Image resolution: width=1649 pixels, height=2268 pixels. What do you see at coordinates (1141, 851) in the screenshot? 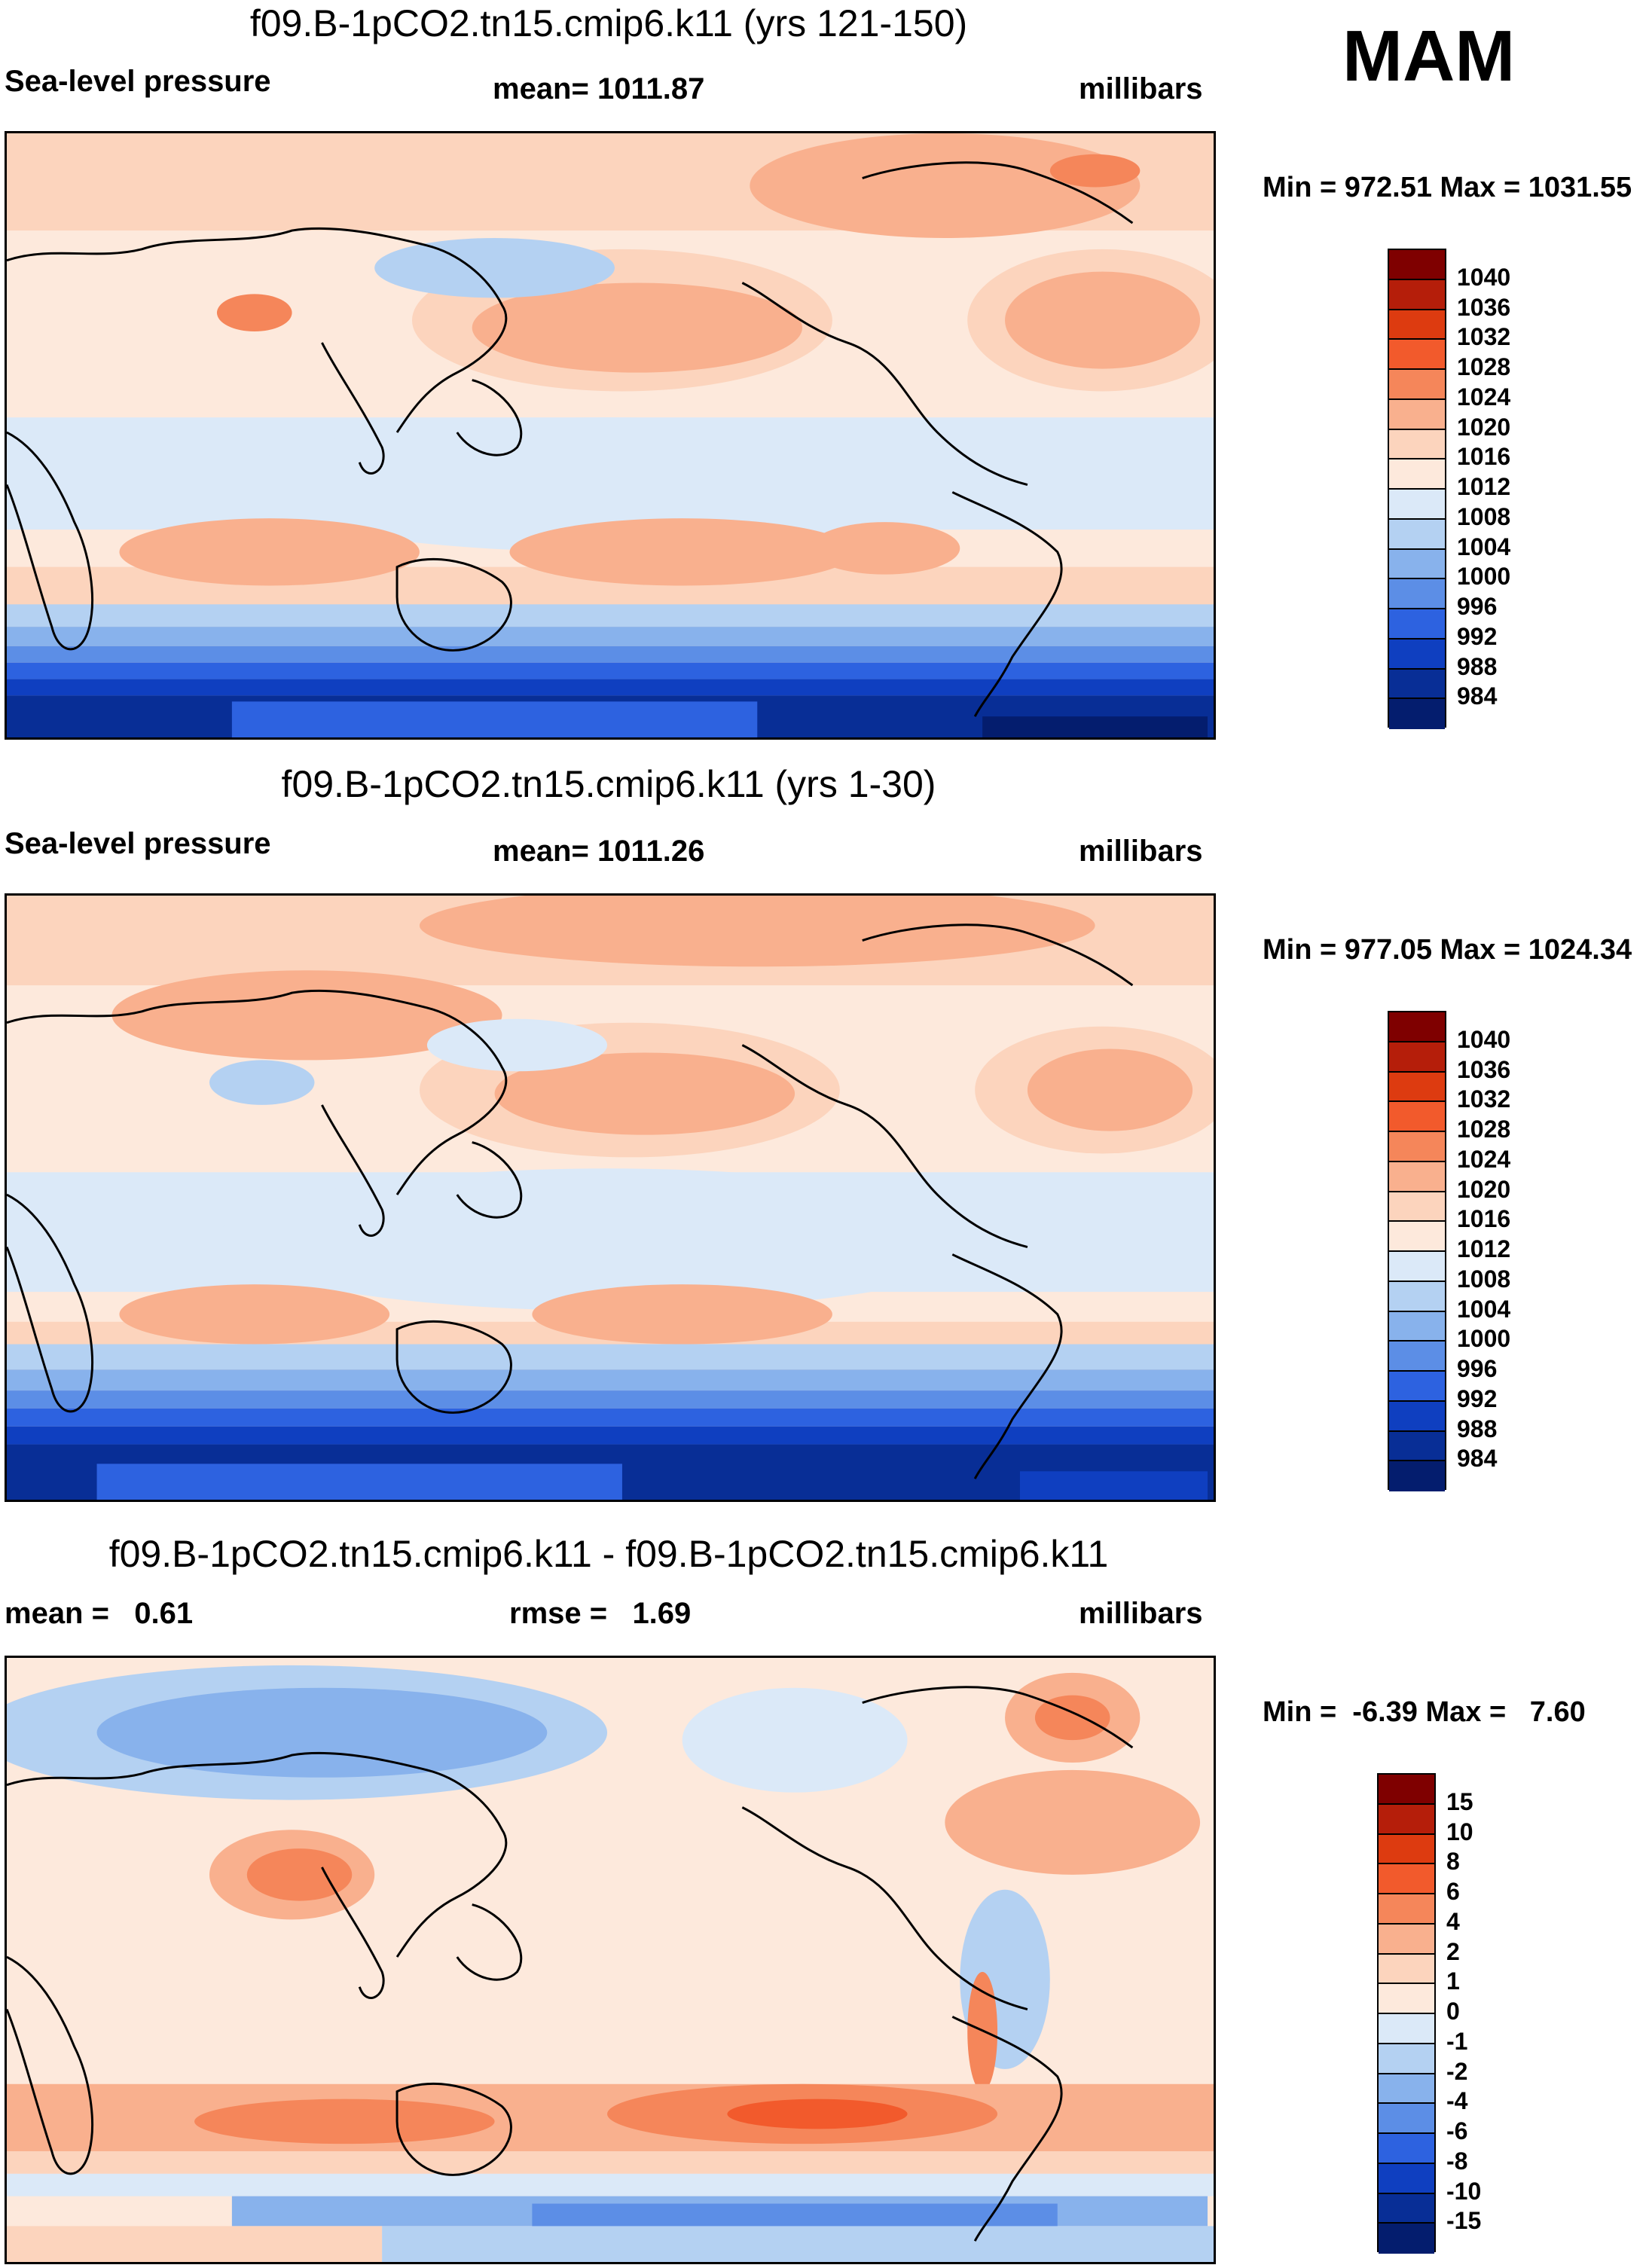
I see `panel-2-units-label: millibars` at bounding box center [1141, 851].